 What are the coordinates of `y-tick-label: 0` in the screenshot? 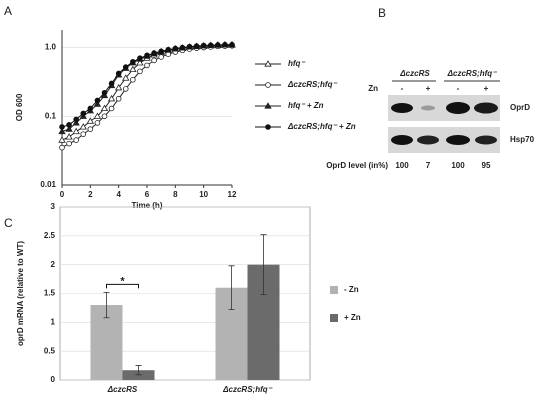 It's located at (53, 379).